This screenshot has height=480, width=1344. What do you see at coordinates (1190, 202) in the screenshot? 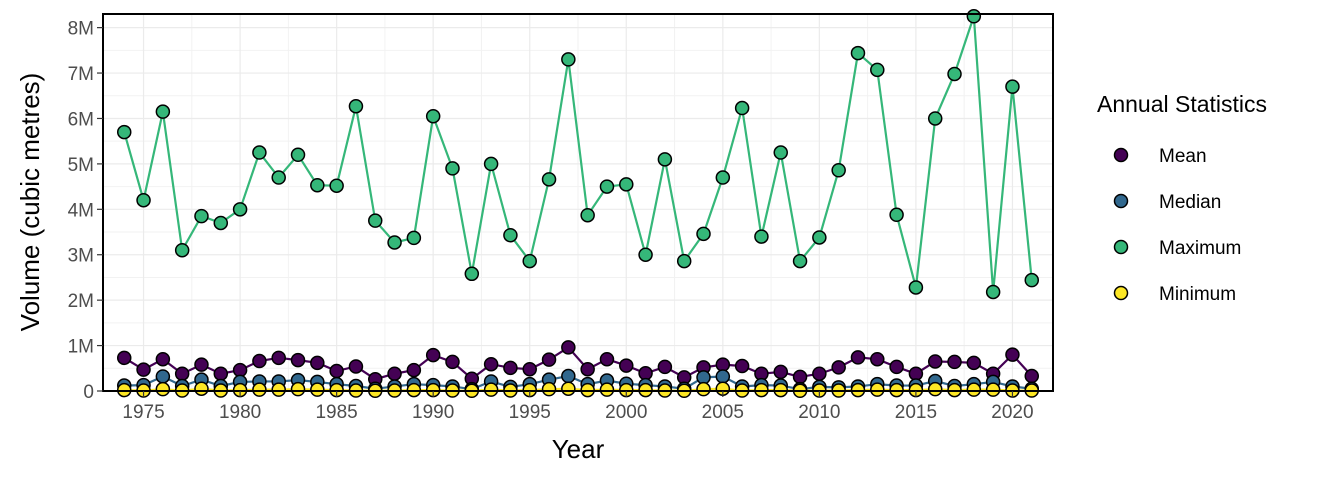
I see `legend-label-median: Median` at bounding box center [1190, 202].